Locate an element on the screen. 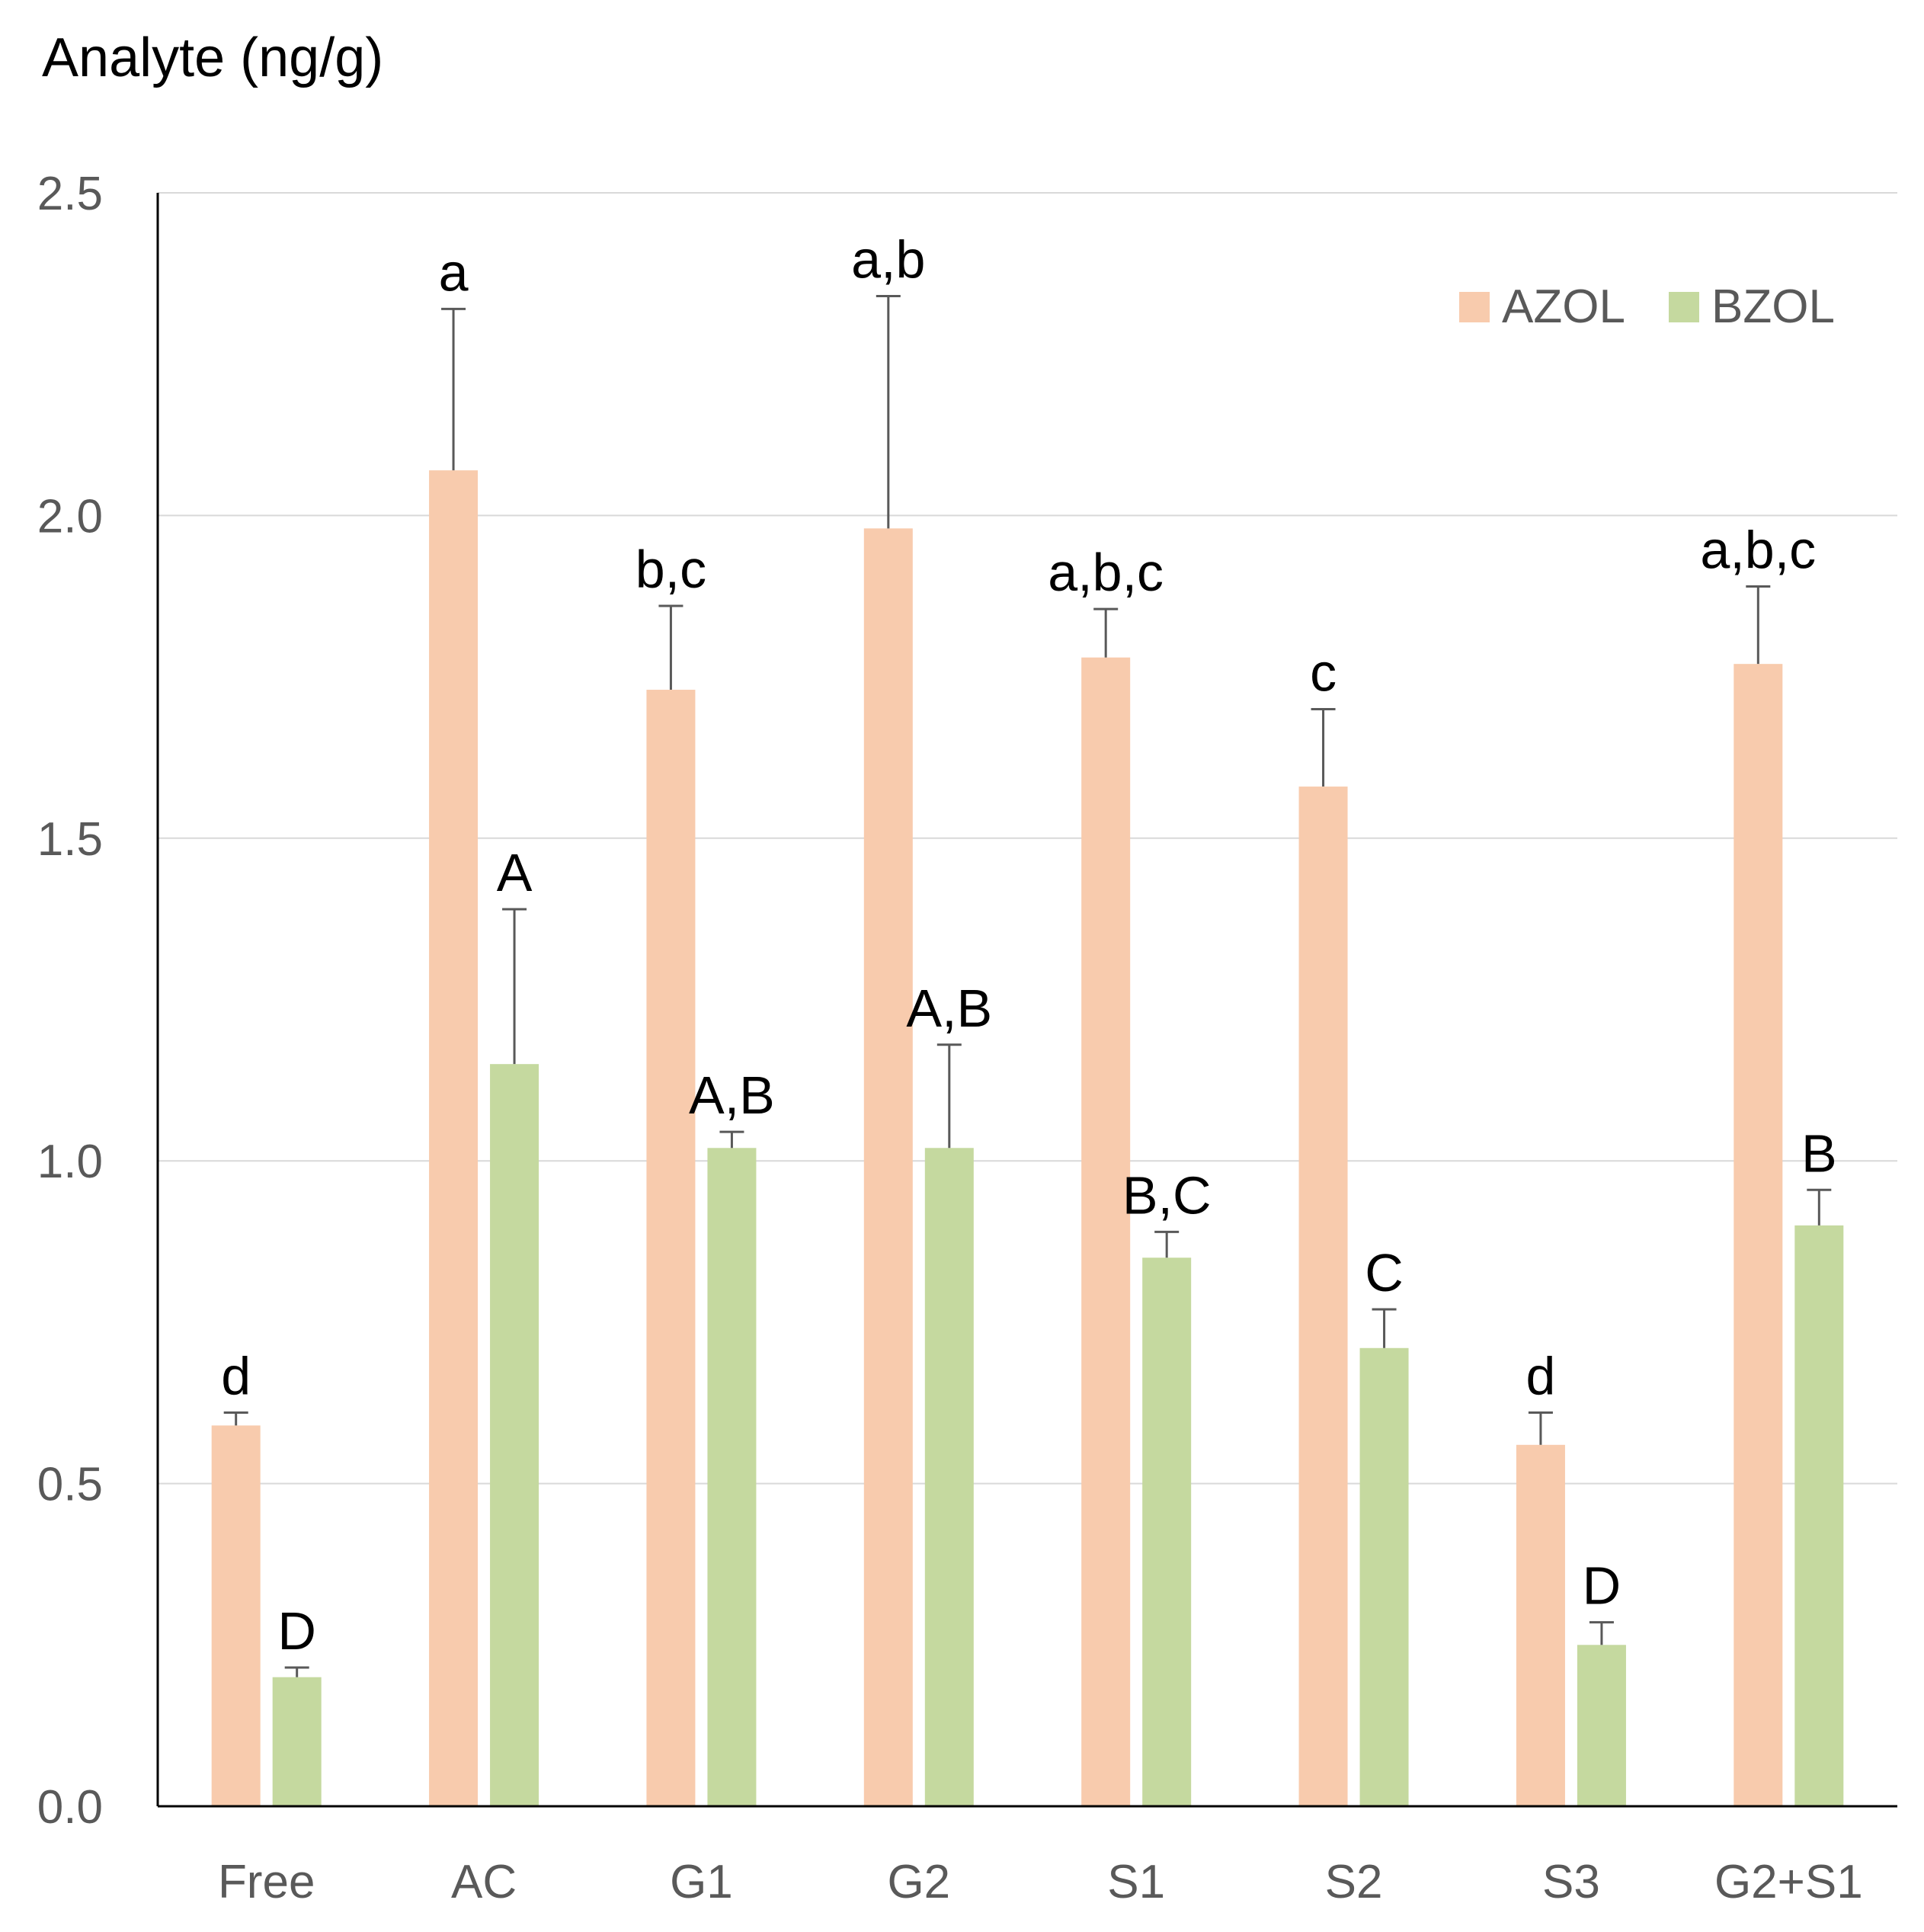  bar-azol-ac is located at coordinates (454, 1138).